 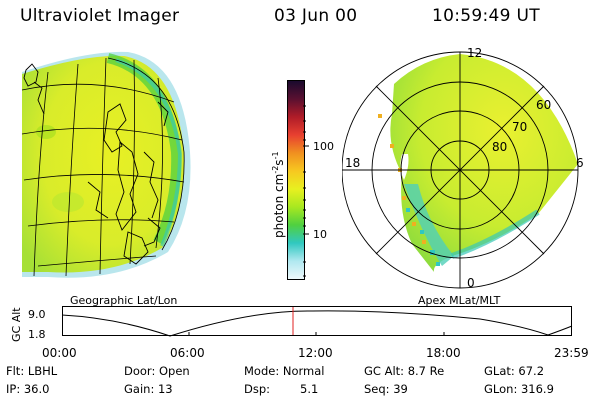 I want to click on ip-info: IP: 36.0, so click(x=28, y=389).